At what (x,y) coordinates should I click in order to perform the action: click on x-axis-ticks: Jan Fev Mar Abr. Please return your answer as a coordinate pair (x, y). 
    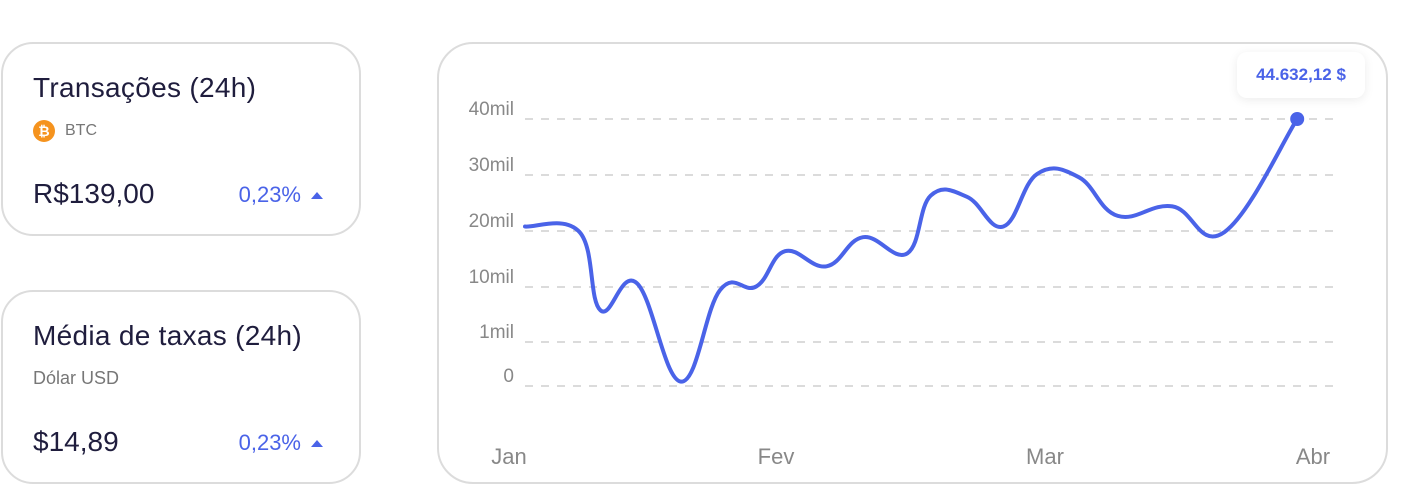
    Looking at the image, I should click on (910, 456).